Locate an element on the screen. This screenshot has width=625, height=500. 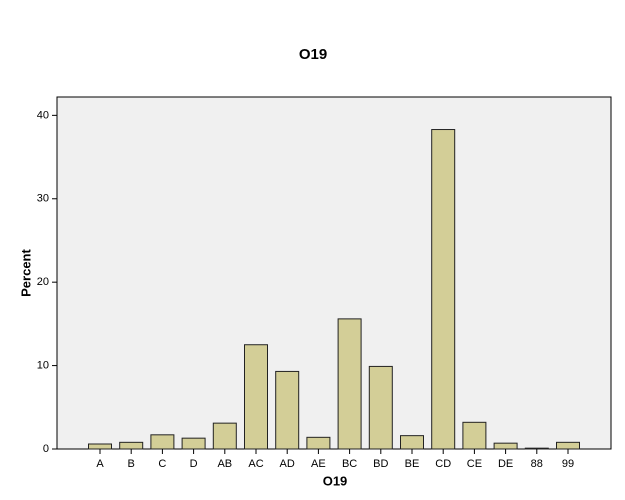
x-tick-label: D is located at coordinates (194, 464).